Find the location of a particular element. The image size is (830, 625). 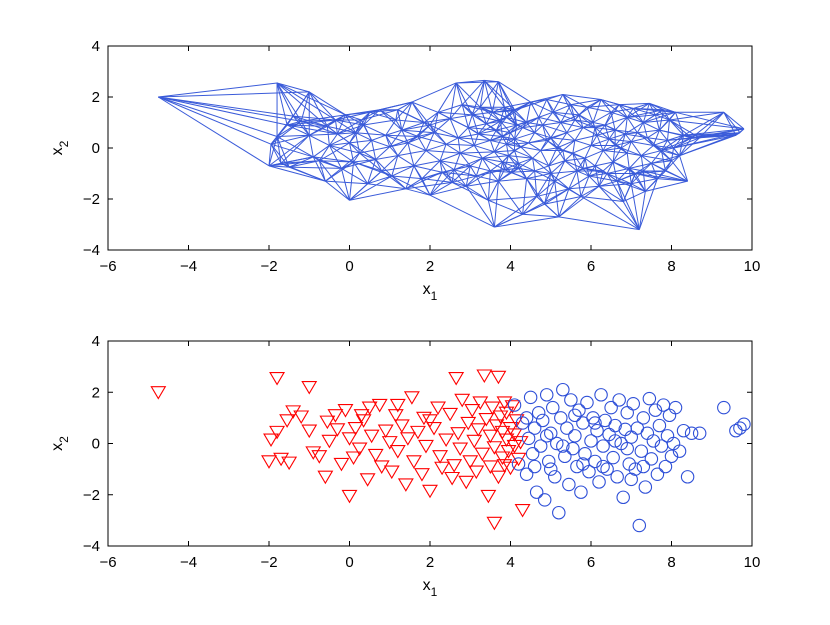

y-tick-label: 2 is located at coordinates (96, 392).